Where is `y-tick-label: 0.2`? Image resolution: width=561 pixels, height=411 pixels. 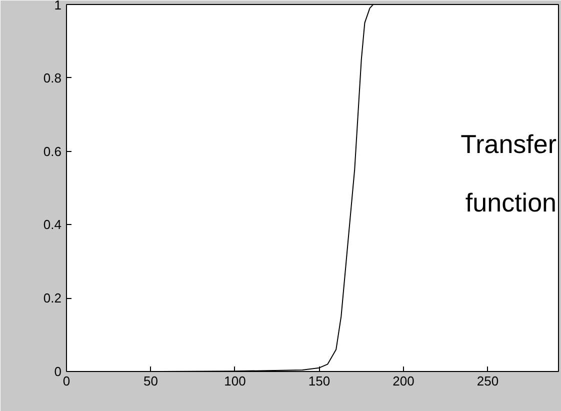
y-tick-label: 0.2 is located at coordinates (52, 298).